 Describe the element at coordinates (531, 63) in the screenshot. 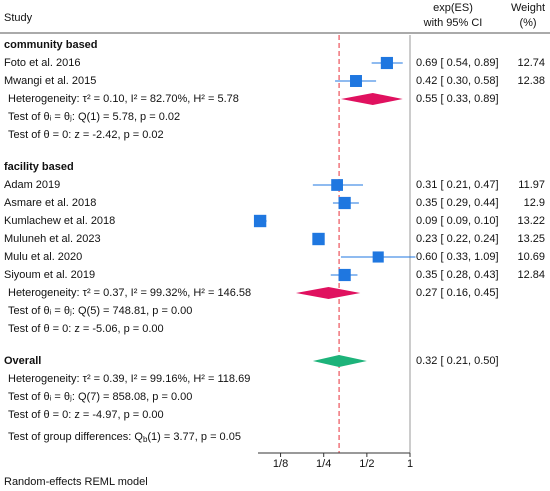

I see `study-weight: 12.74` at that location.